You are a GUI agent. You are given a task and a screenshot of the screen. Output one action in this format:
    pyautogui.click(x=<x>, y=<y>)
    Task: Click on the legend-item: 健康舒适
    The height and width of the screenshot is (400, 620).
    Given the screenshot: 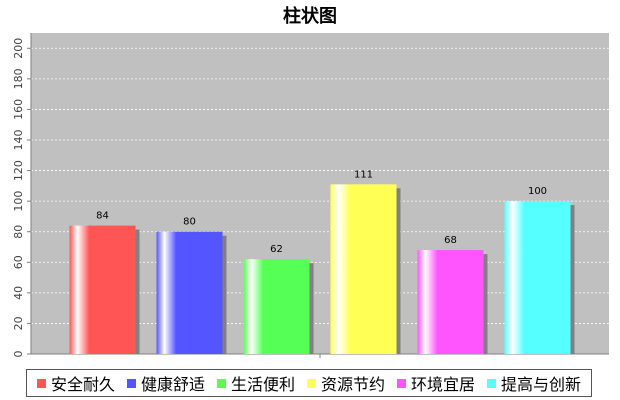 What is the action you would take?
    pyautogui.click(x=165, y=383)
    